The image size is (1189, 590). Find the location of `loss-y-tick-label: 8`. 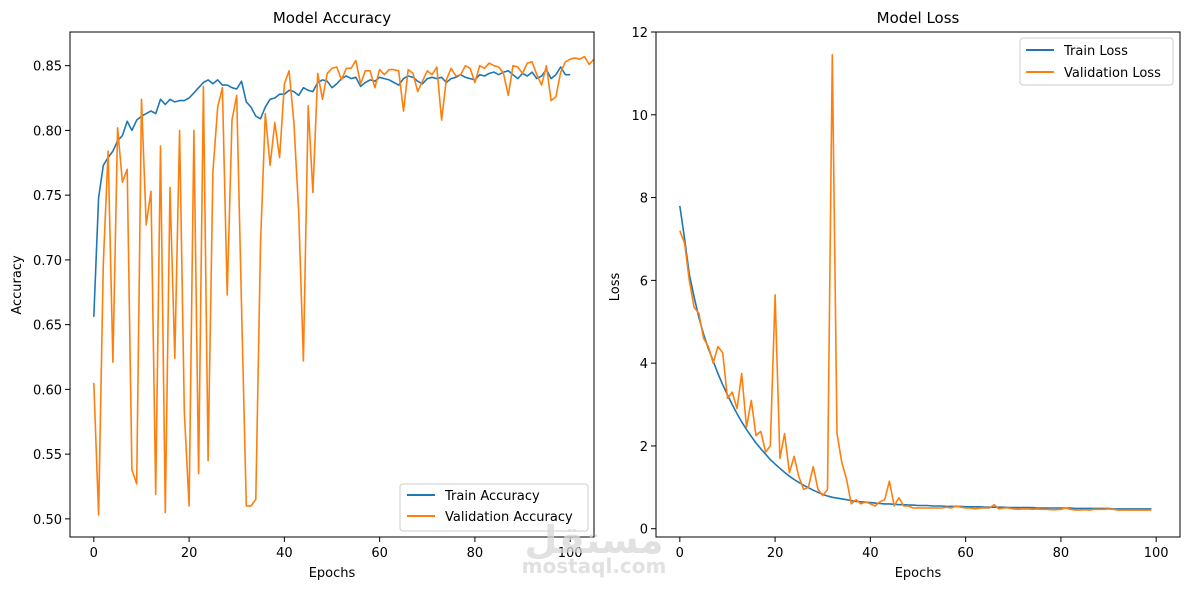

loss-y-tick-label: 8 is located at coordinates (644, 199).